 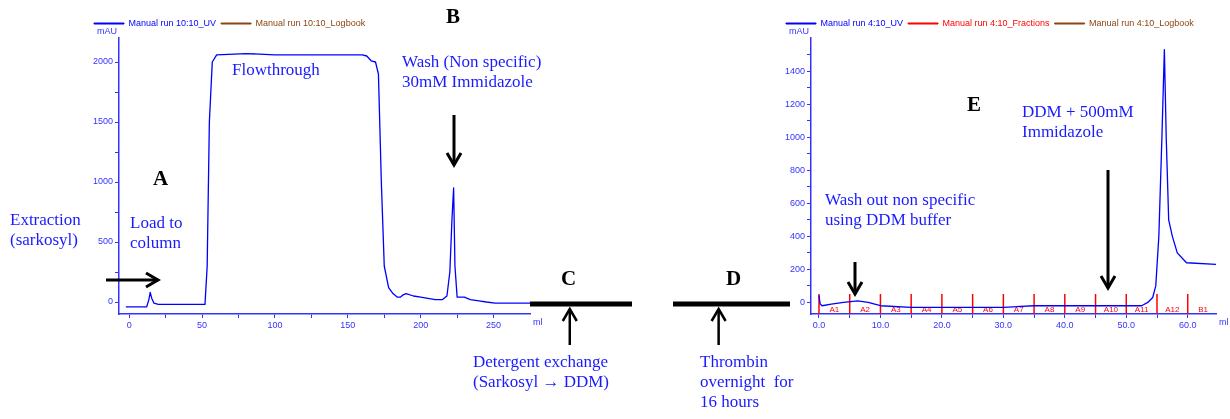 What do you see at coordinates (900, 210) in the screenshot?
I see `annotation: Wash out non specific using DDM buffer` at bounding box center [900, 210].